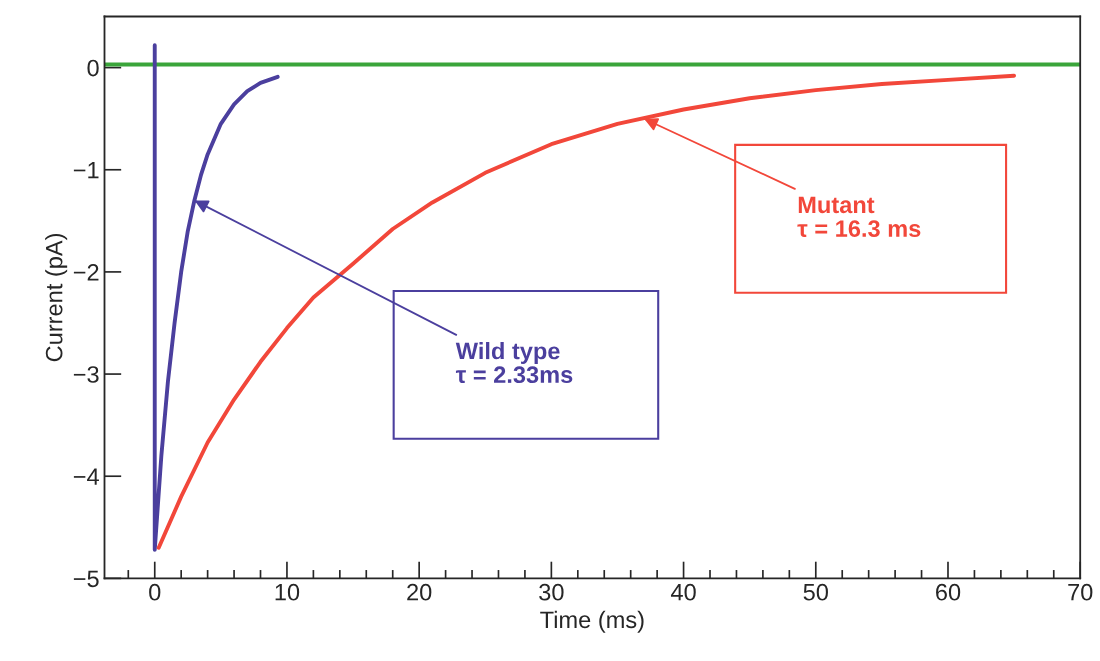  What do you see at coordinates (1080, 592) in the screenshot?
I see `x-tick-label: 70` at bounding box center [1080, 592].